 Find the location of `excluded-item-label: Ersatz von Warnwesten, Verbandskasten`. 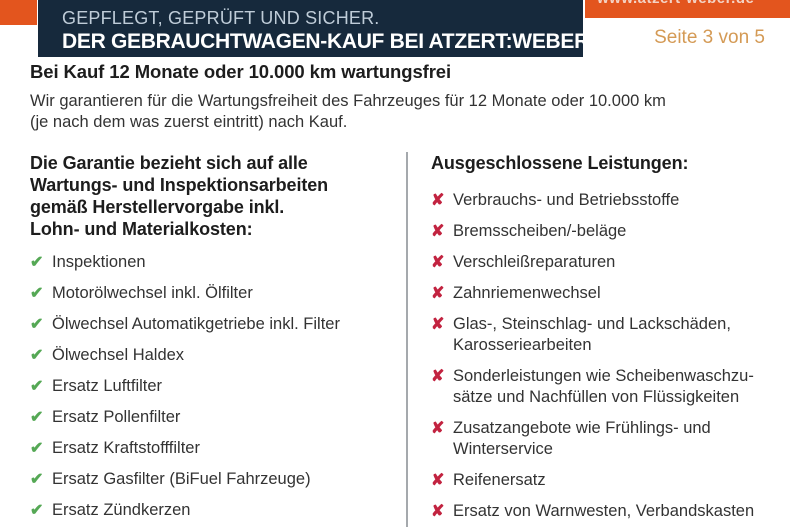

excluded-item-label: Ersatz von Warnwesten, Verbandskasten is located at coordinates (604, 511).